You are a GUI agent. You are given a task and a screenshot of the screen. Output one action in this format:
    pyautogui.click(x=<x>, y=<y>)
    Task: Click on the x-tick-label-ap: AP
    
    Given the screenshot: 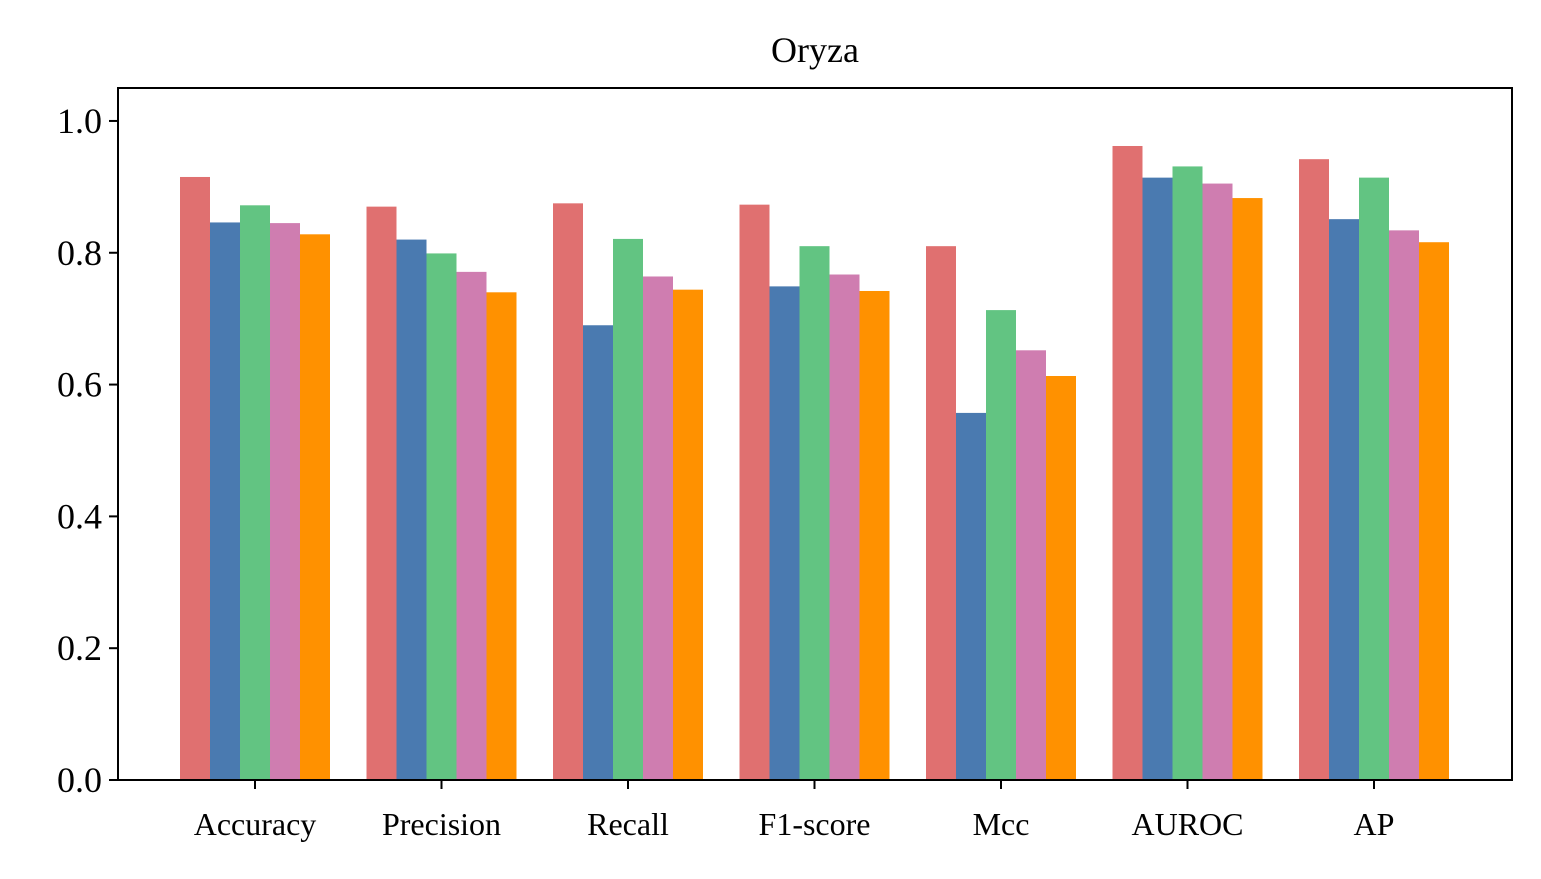 What is the action you would take?
    pyautogui.click(x=1374, y=824)
    